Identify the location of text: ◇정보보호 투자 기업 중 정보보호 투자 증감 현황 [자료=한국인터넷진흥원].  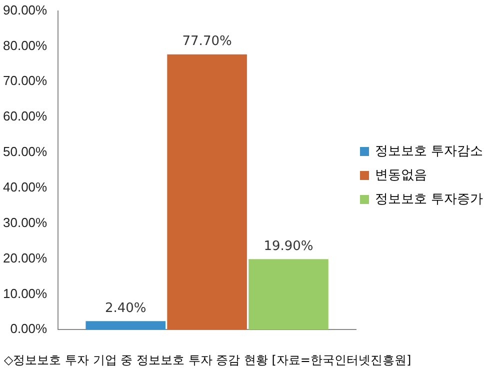
(207, 360).